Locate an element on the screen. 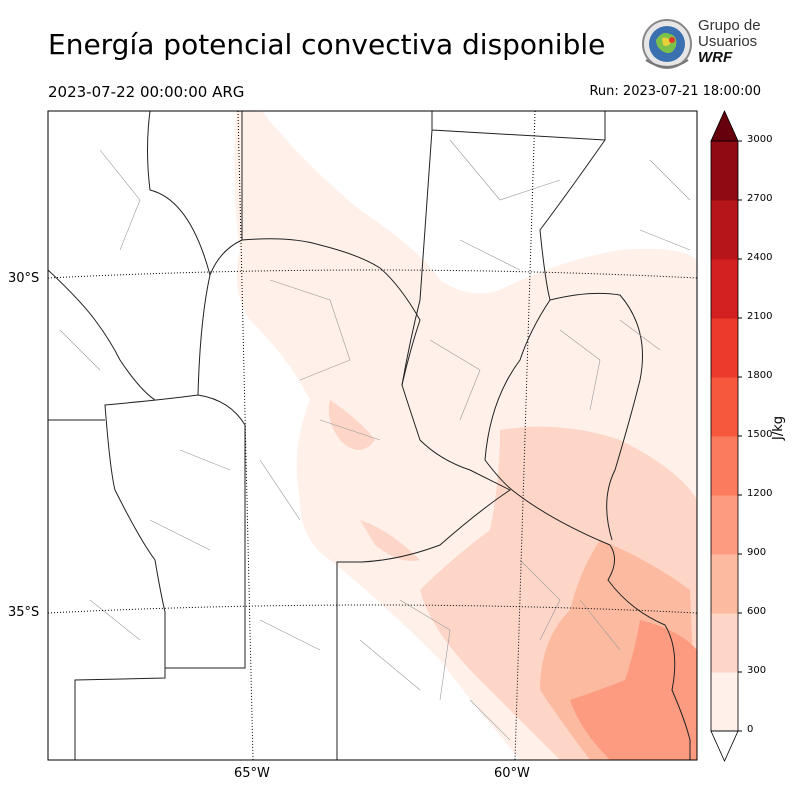 This screenshot has width=800, height=800. map-title: Energía potencial convectiva disponible is located at coordinates (327, 44).